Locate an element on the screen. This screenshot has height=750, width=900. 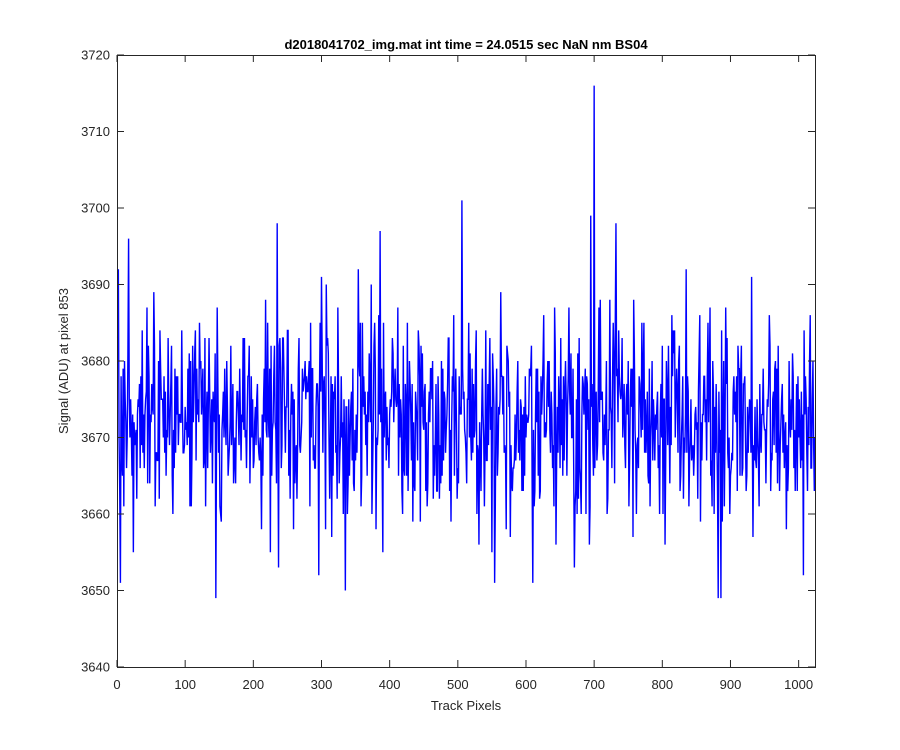
x-axis-label: Track Pixels is located at coordinates (466, 705).